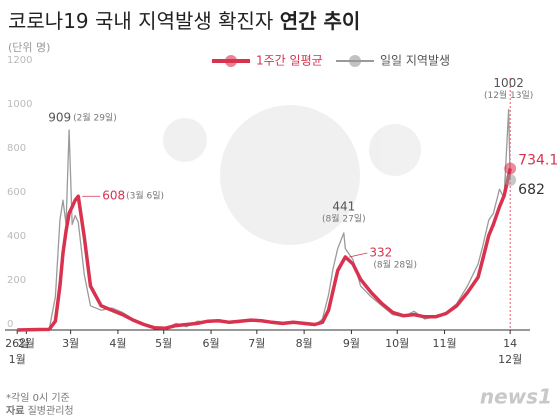 The image size is (560, 417). I want to click on source-label: 자료, so click(15, 410).